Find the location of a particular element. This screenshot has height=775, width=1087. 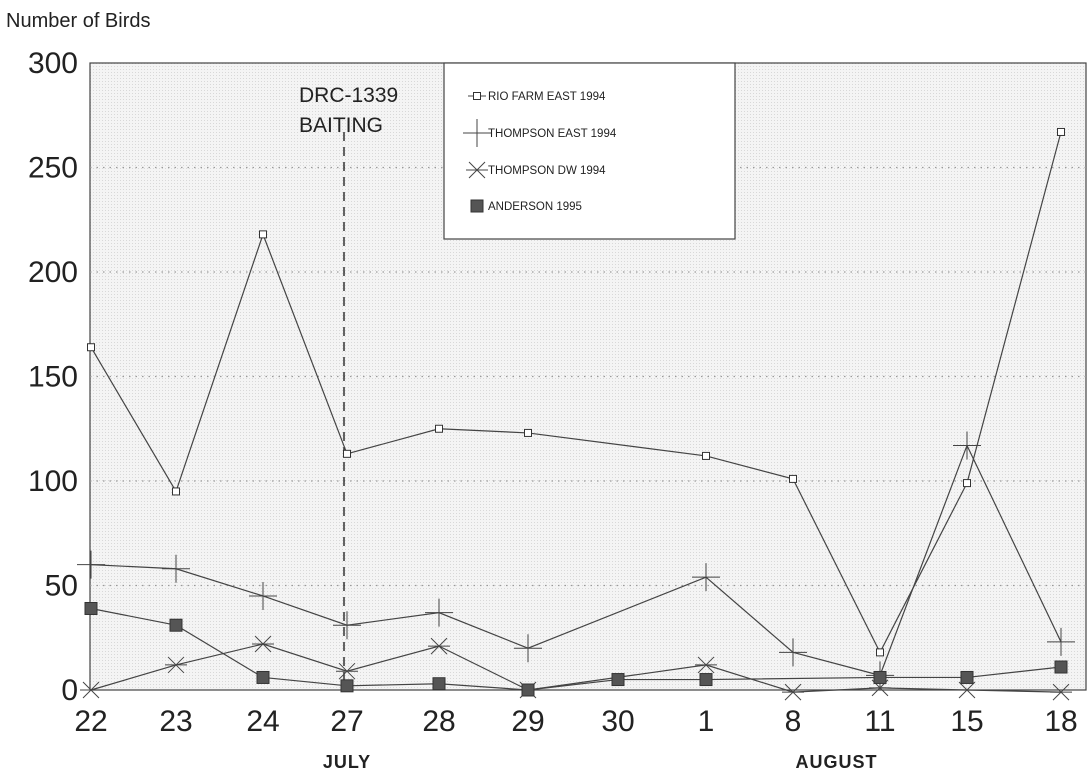

month-label: AUGUST is located at coordinates (837, 762).